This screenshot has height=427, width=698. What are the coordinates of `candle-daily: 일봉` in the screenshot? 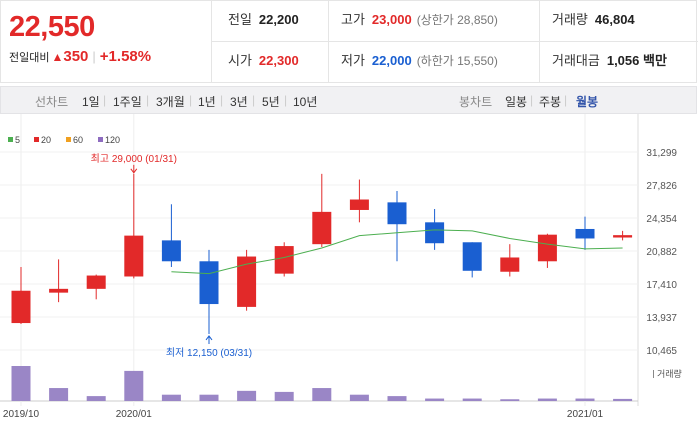 It's located at (516, 102).